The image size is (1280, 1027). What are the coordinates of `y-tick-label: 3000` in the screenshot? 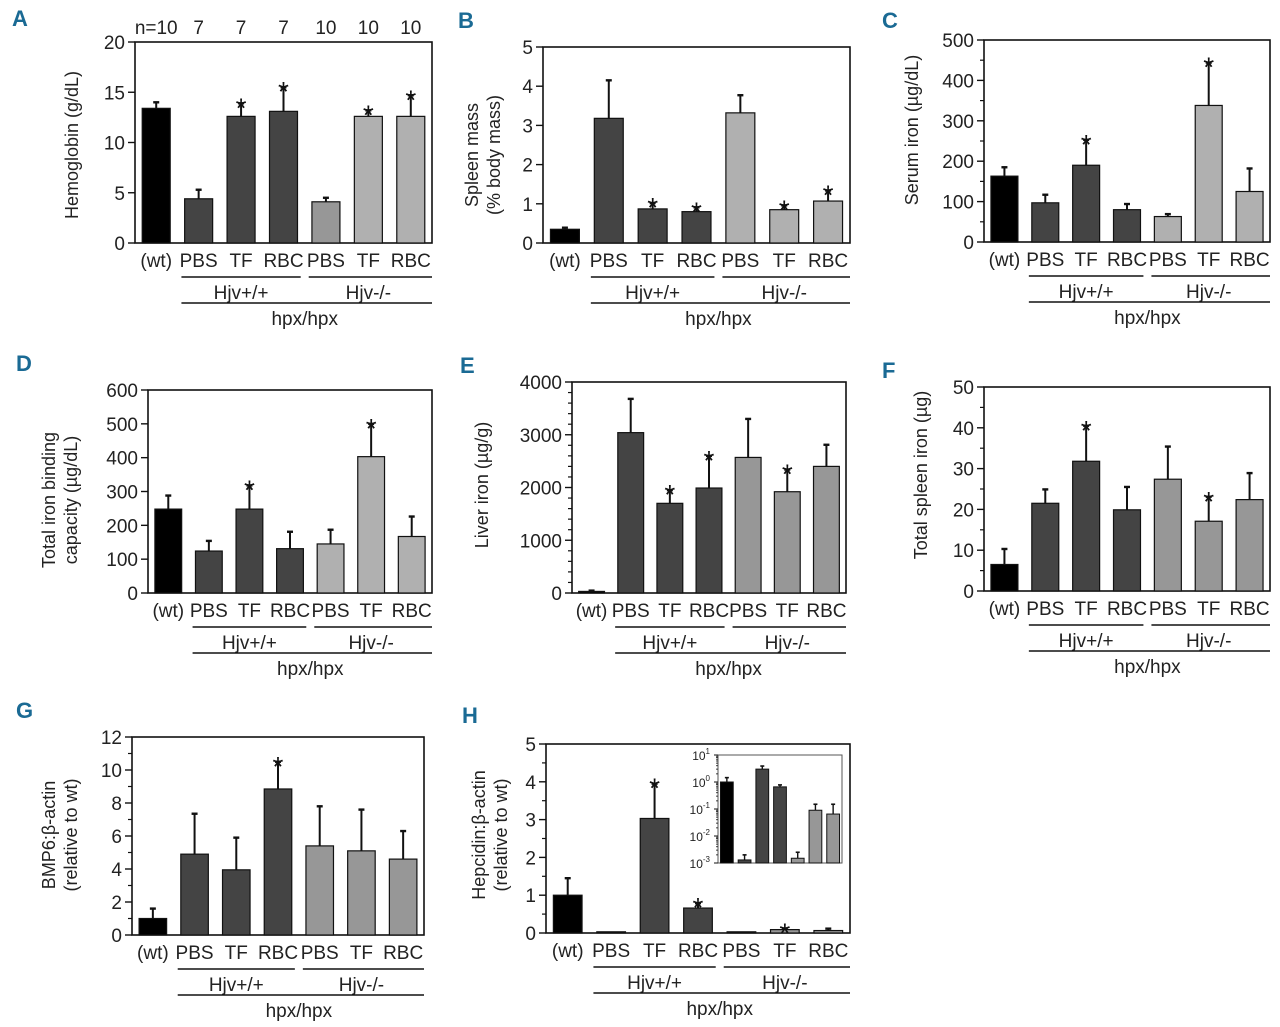 It's located at (541, 436).